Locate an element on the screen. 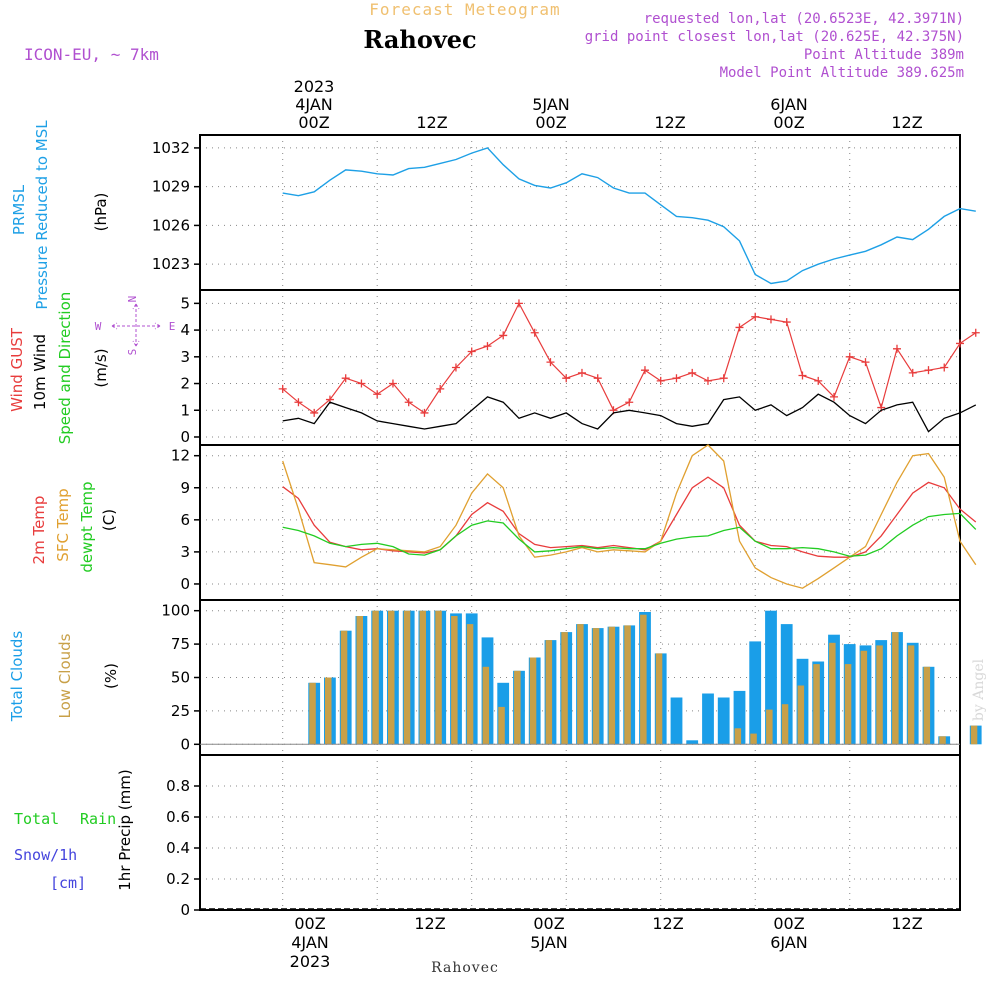 The width and height of the screenshot is (1000, 1000). top-day-3: 6JAN is located at coordinates (789, 104).